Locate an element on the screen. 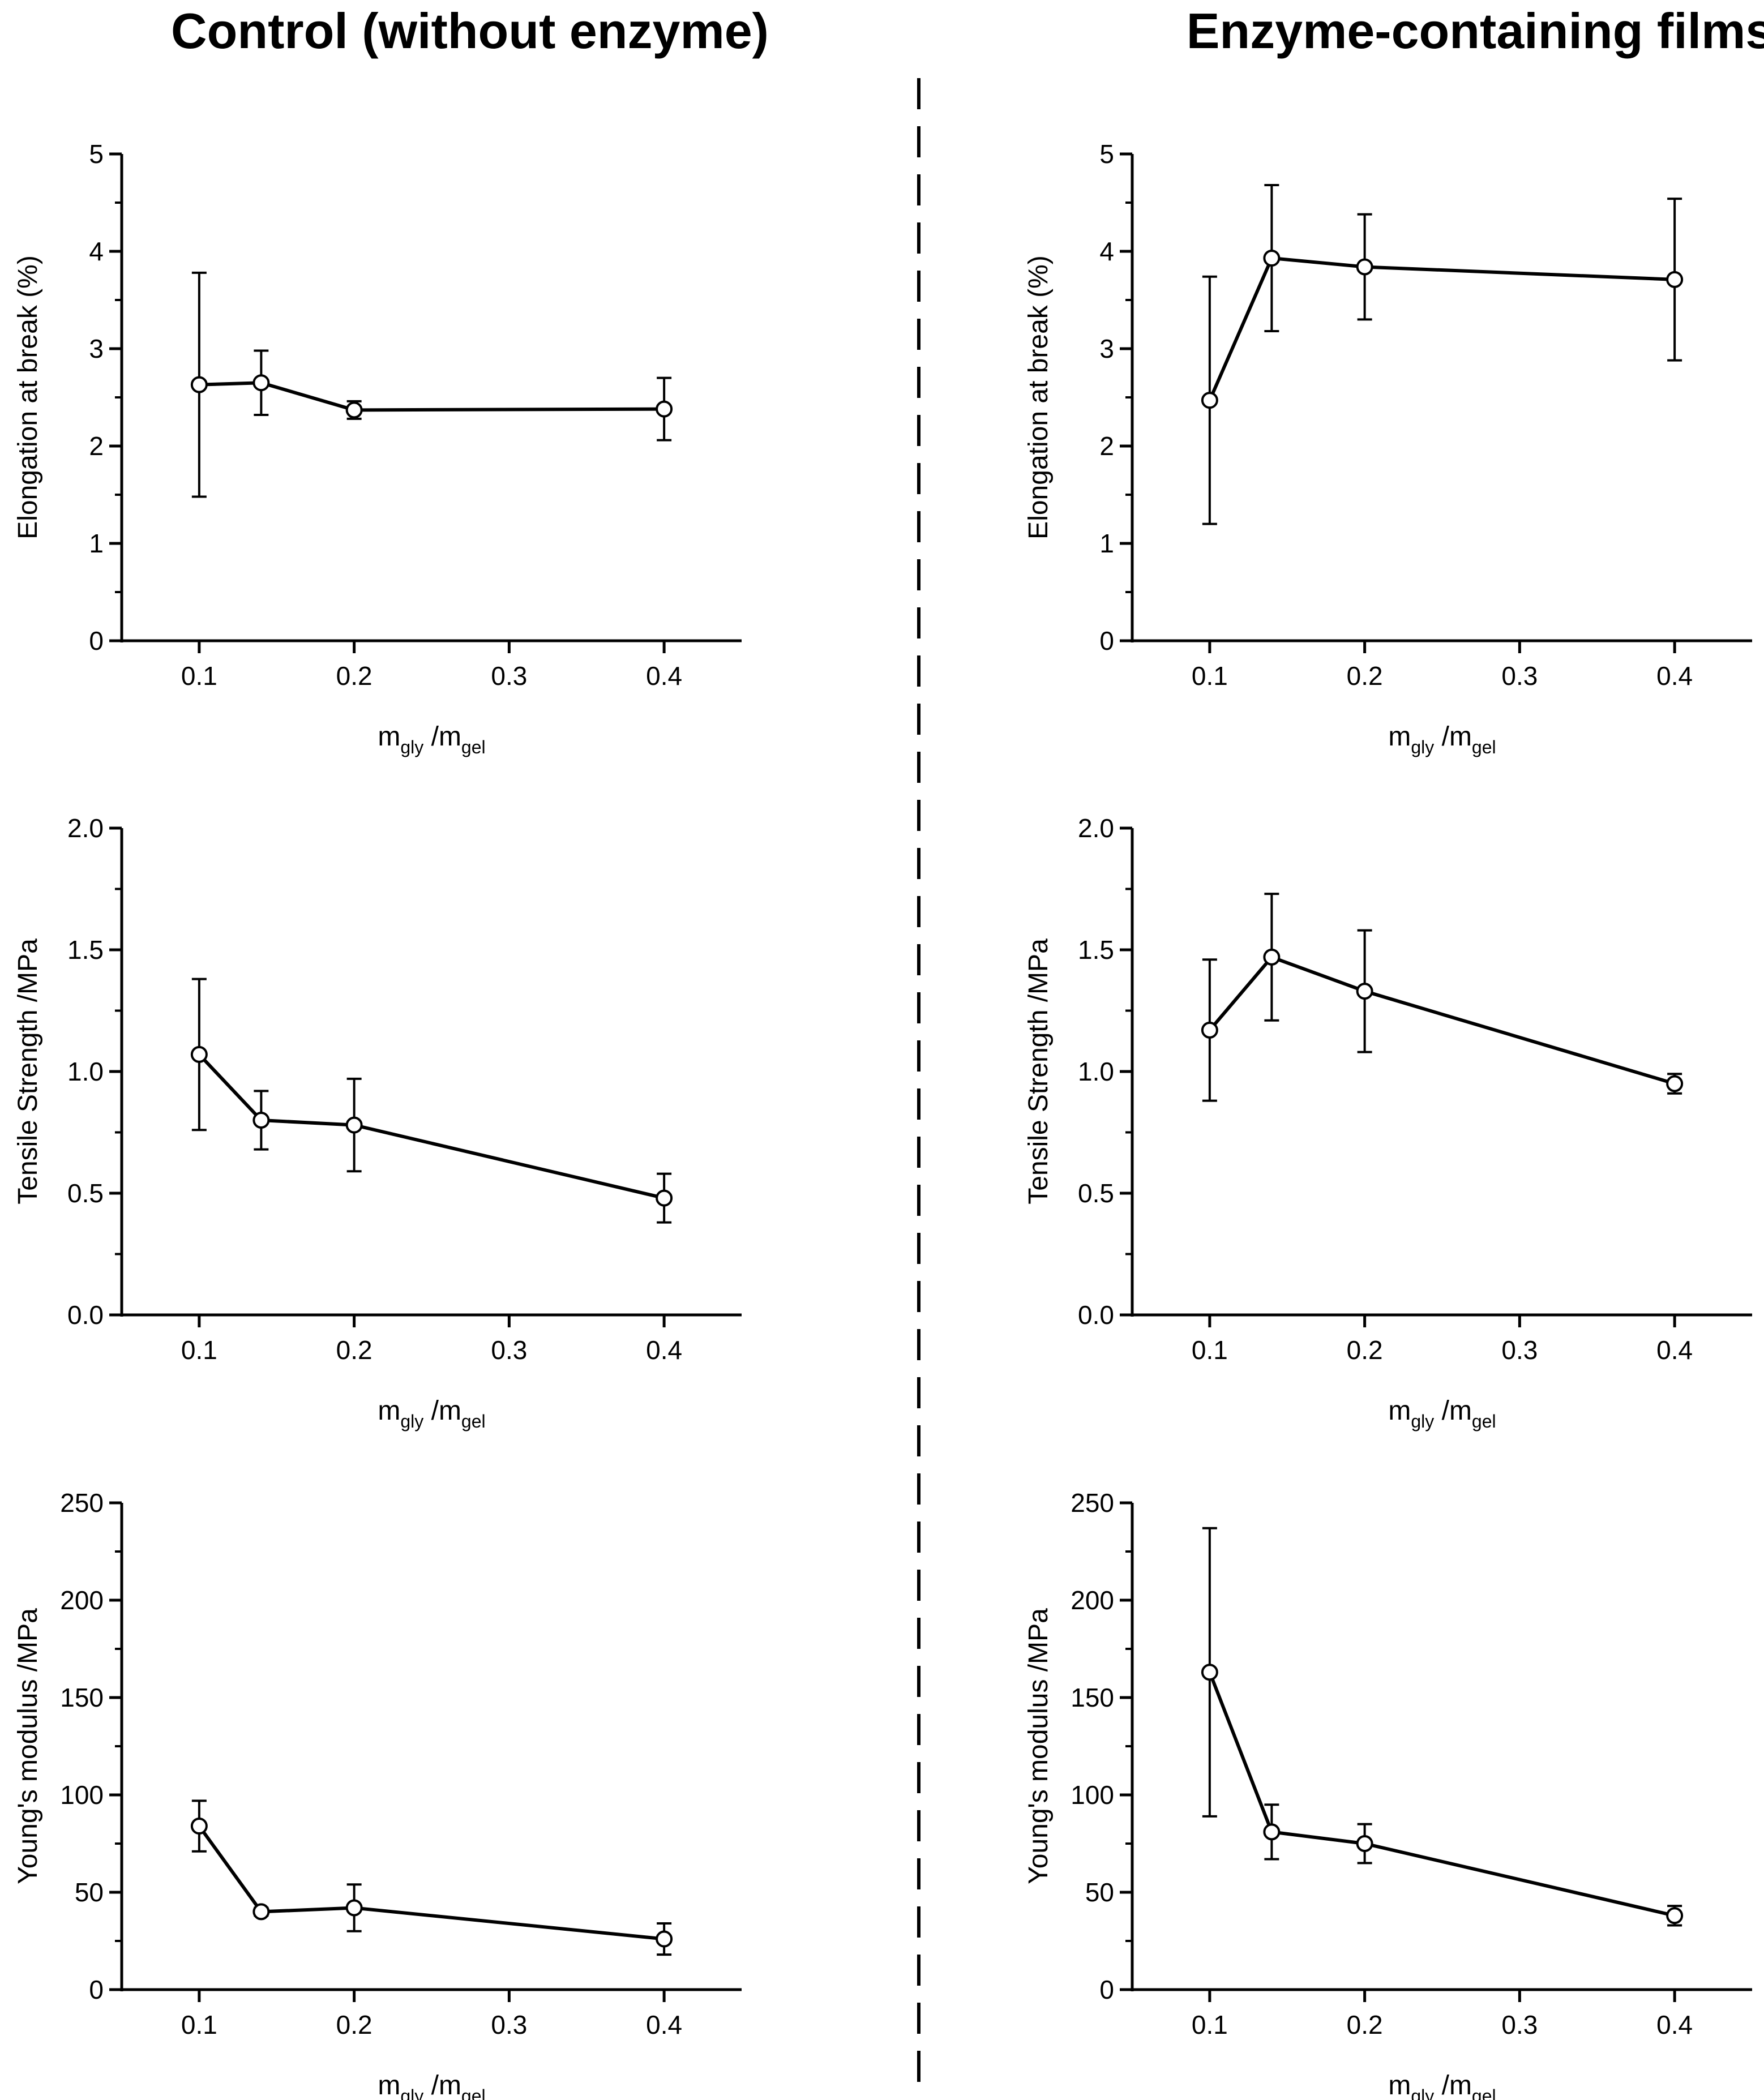 This screenshot has height=2100, width=1764. y-tick-label: 100 is located at coordinates (1093, 1795).